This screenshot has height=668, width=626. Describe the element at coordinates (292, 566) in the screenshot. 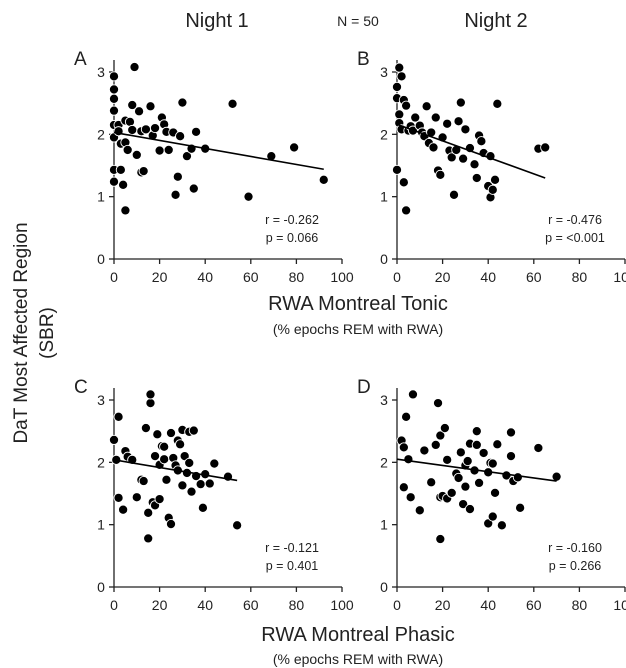

I see `p-value-label: p = 0.401` at that location.